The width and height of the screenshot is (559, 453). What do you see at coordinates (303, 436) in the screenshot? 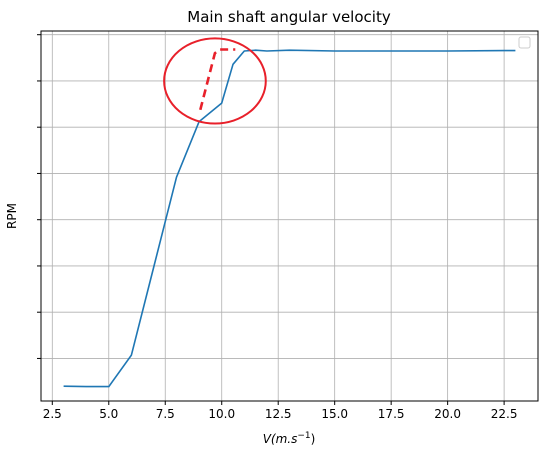
I see `x-axis-label-exponent: −1` at bounding box center [303, 436].